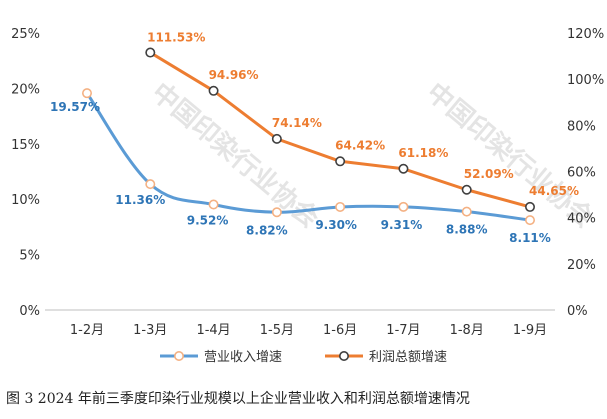 The height and width of the screenshot is (419, 607). I want to click on y-right-tick-label: 20%, so click(581, 265).